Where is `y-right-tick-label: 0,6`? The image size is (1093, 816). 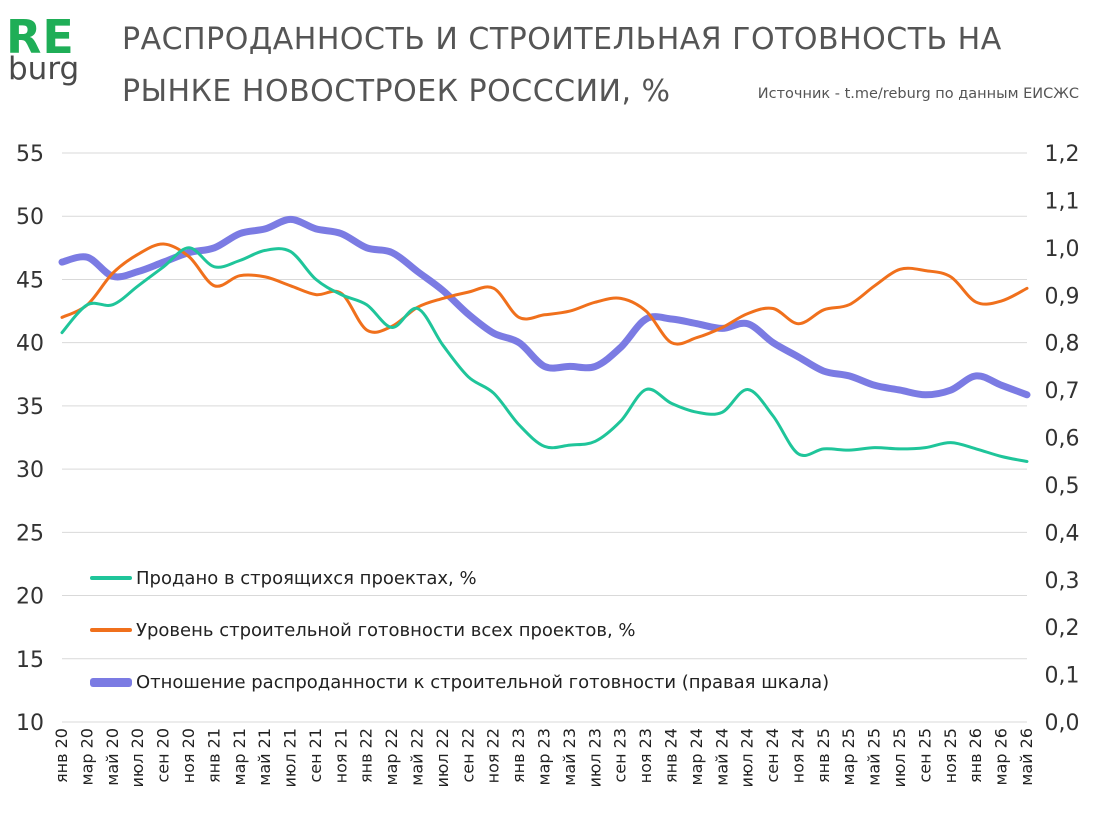 y-right-tick-label: 0,6 is located at coordinates (1062, 439).